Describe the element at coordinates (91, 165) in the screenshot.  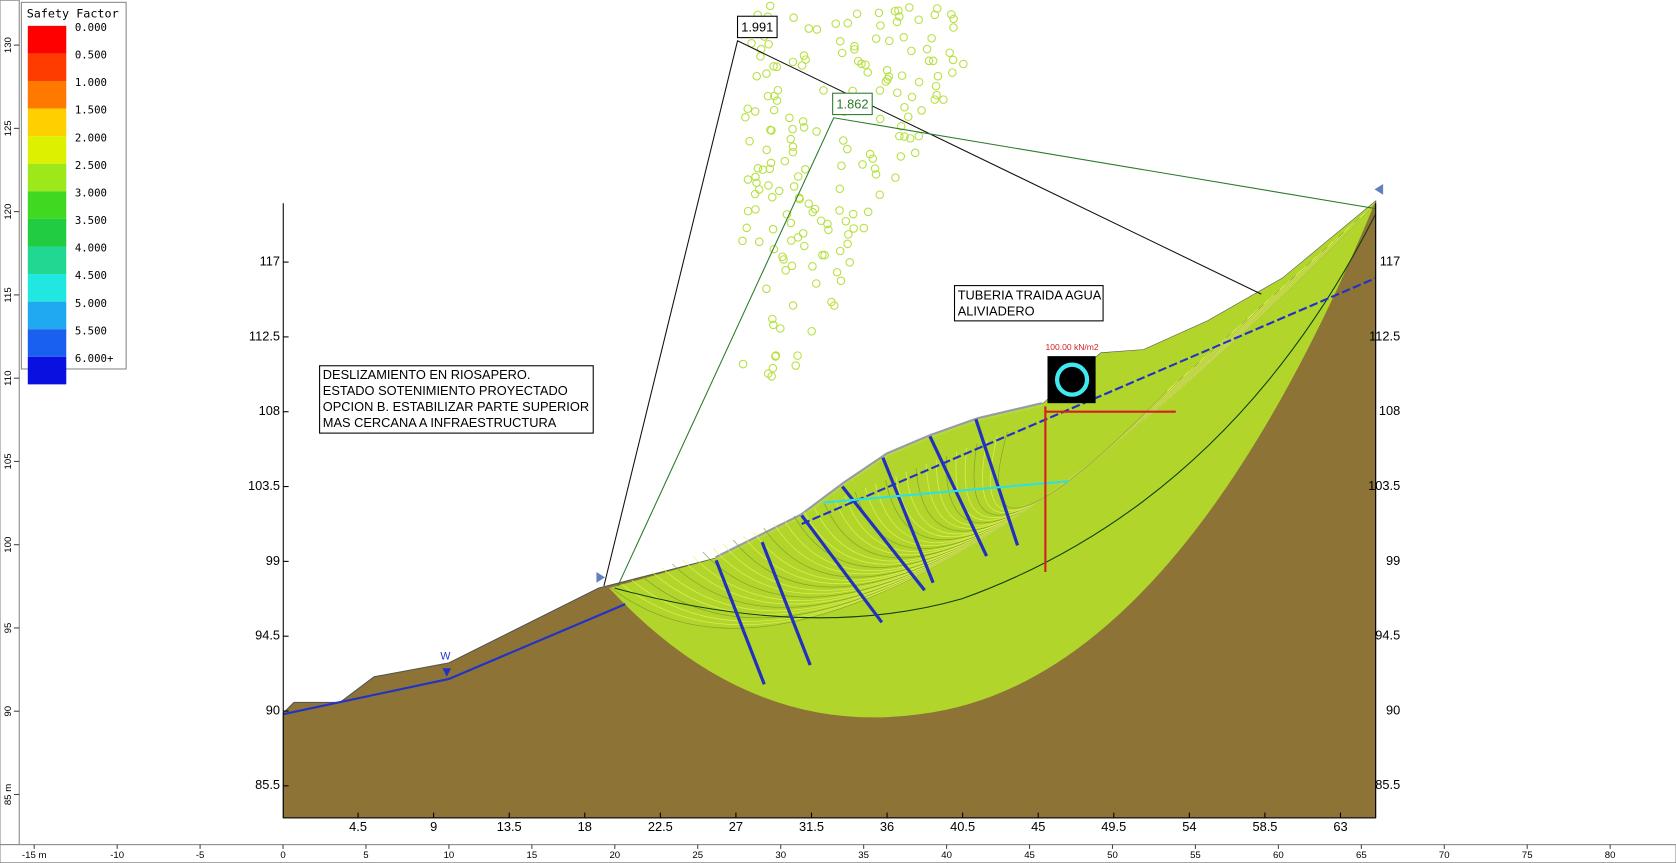
I see `legend-label: 2.500` at that location.